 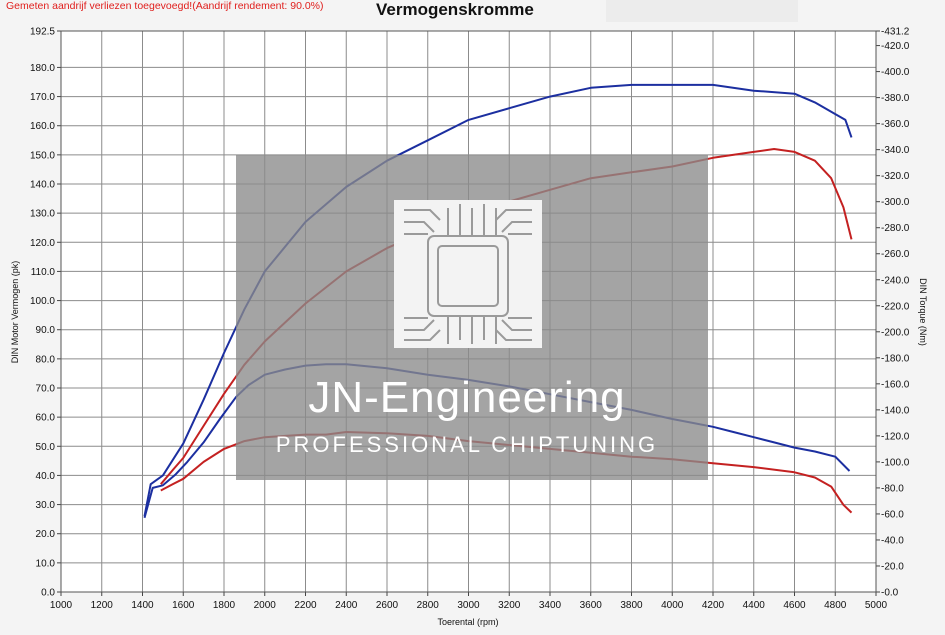 I want to click on y2-tick-label: -320.0, so click(x=895, y=176).